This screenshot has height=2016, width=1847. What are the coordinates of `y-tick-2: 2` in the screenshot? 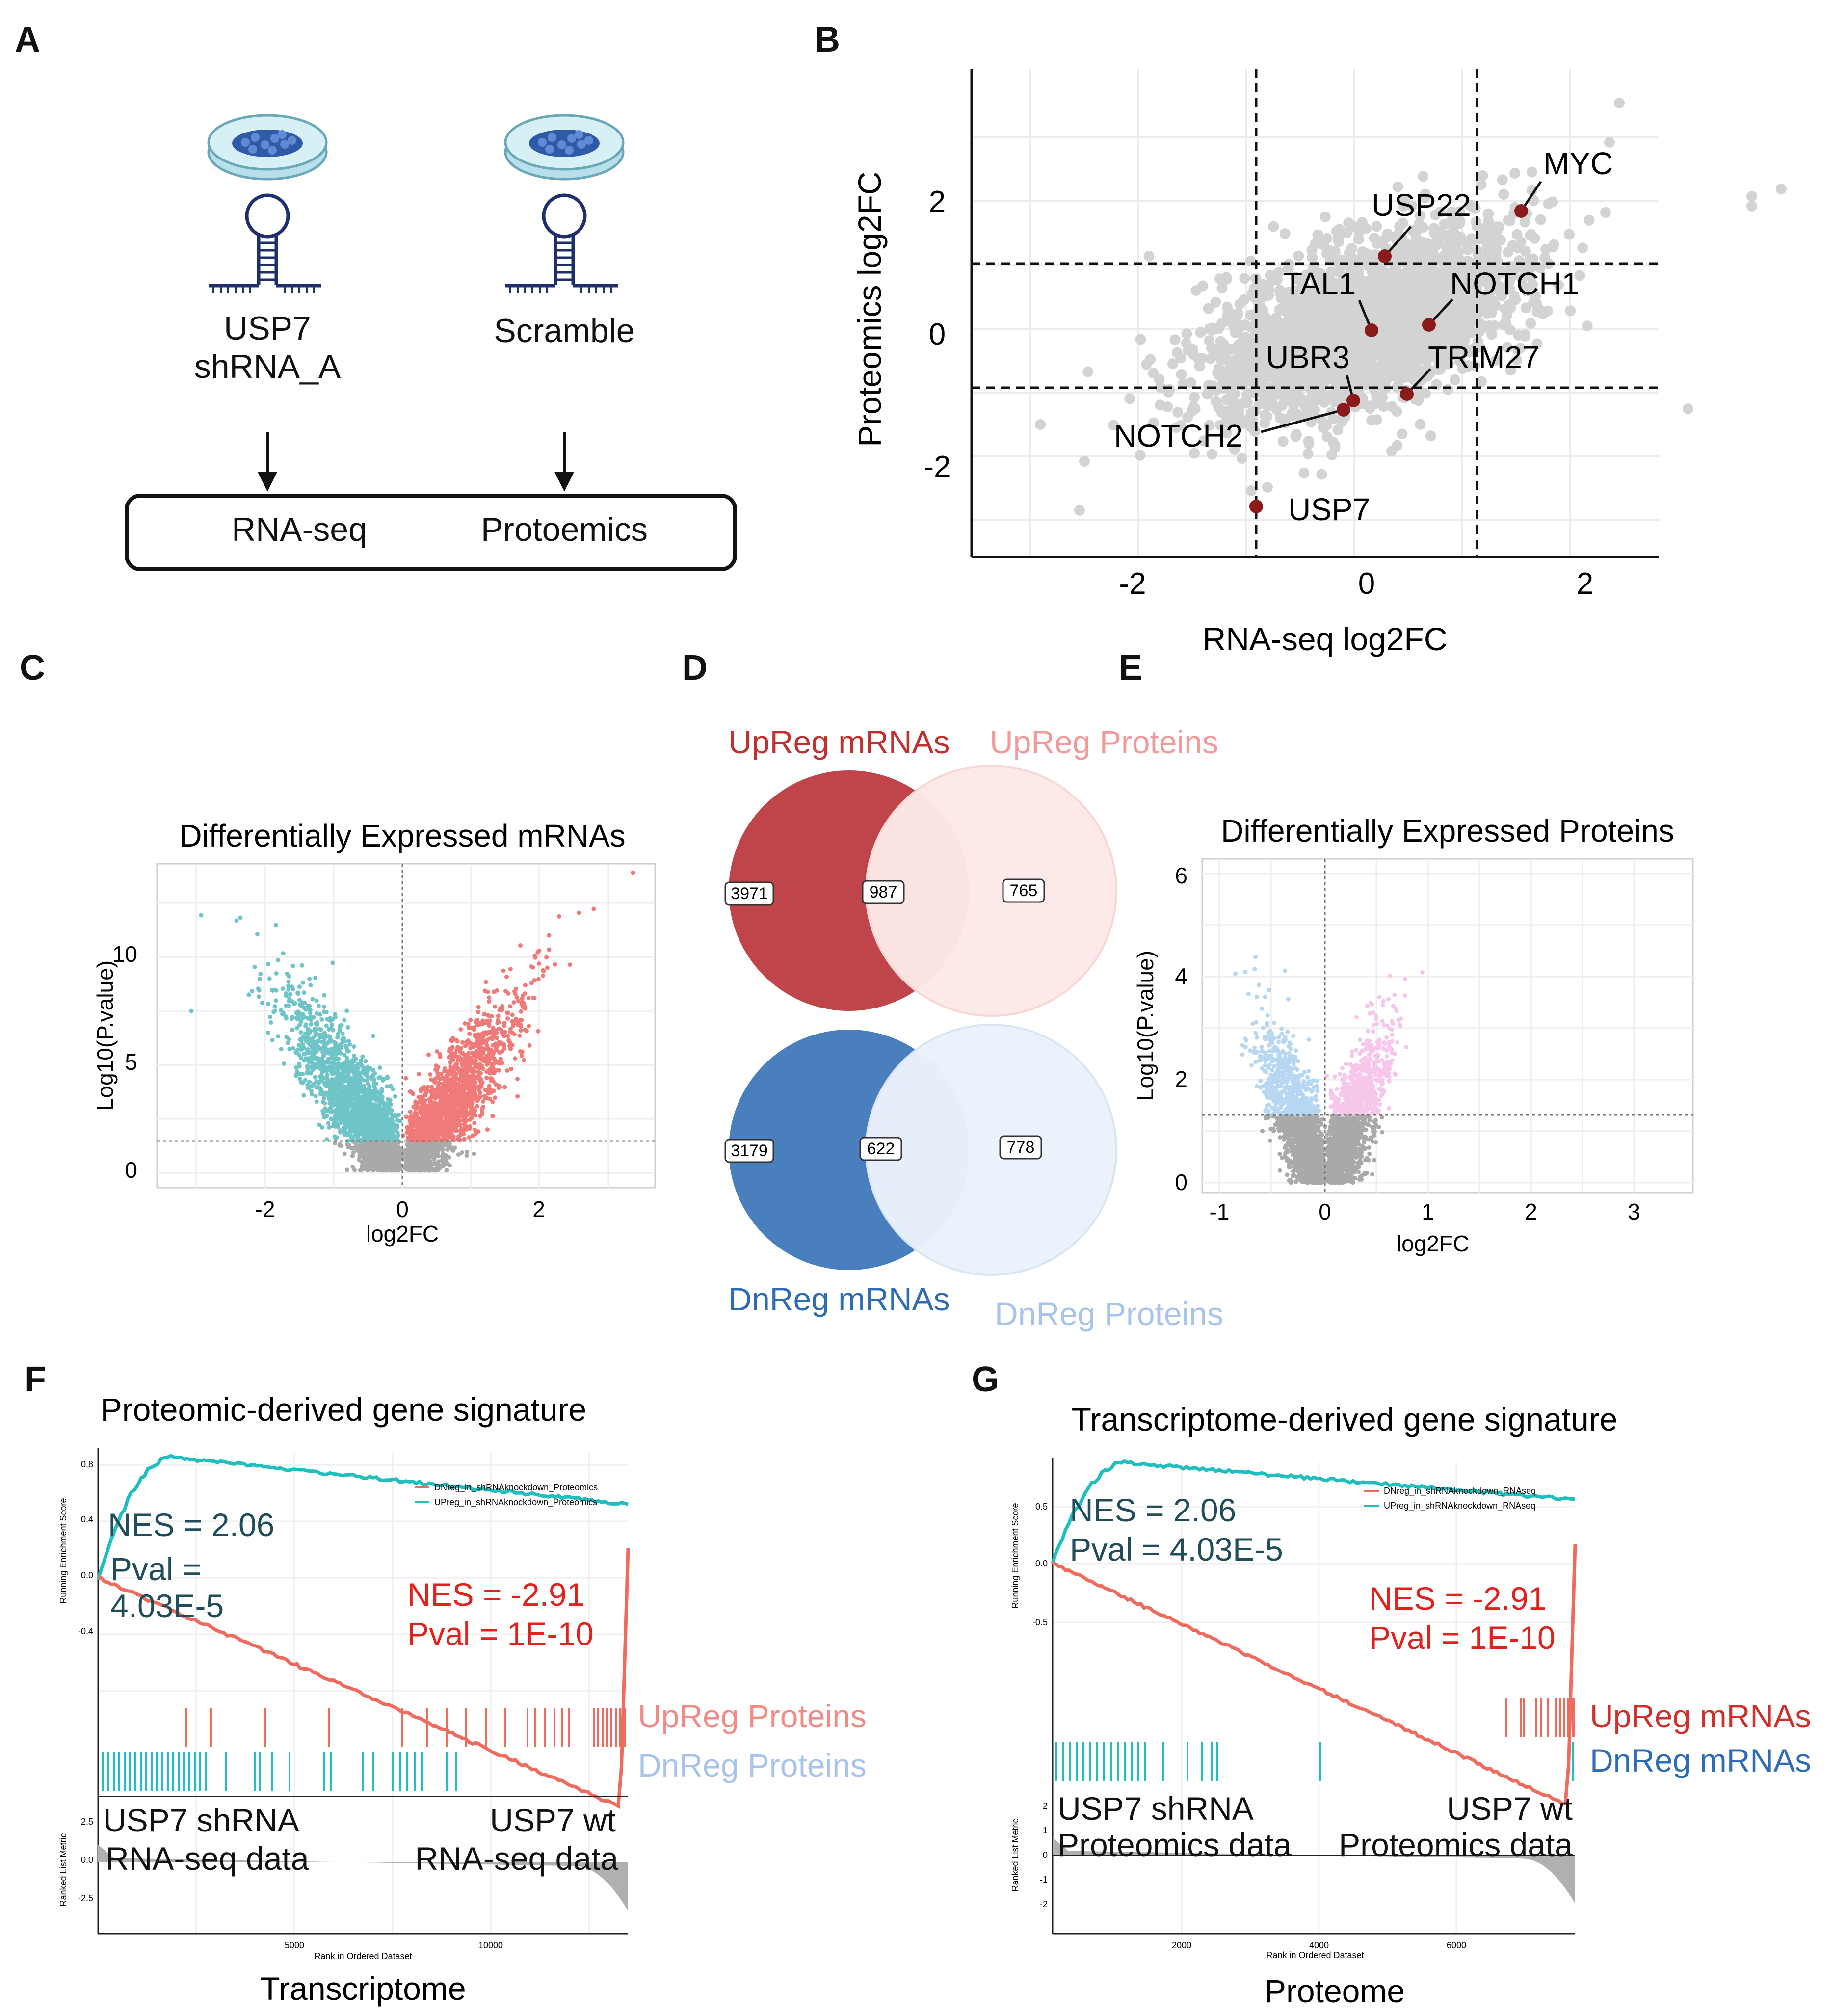 It's located at (937, 202).